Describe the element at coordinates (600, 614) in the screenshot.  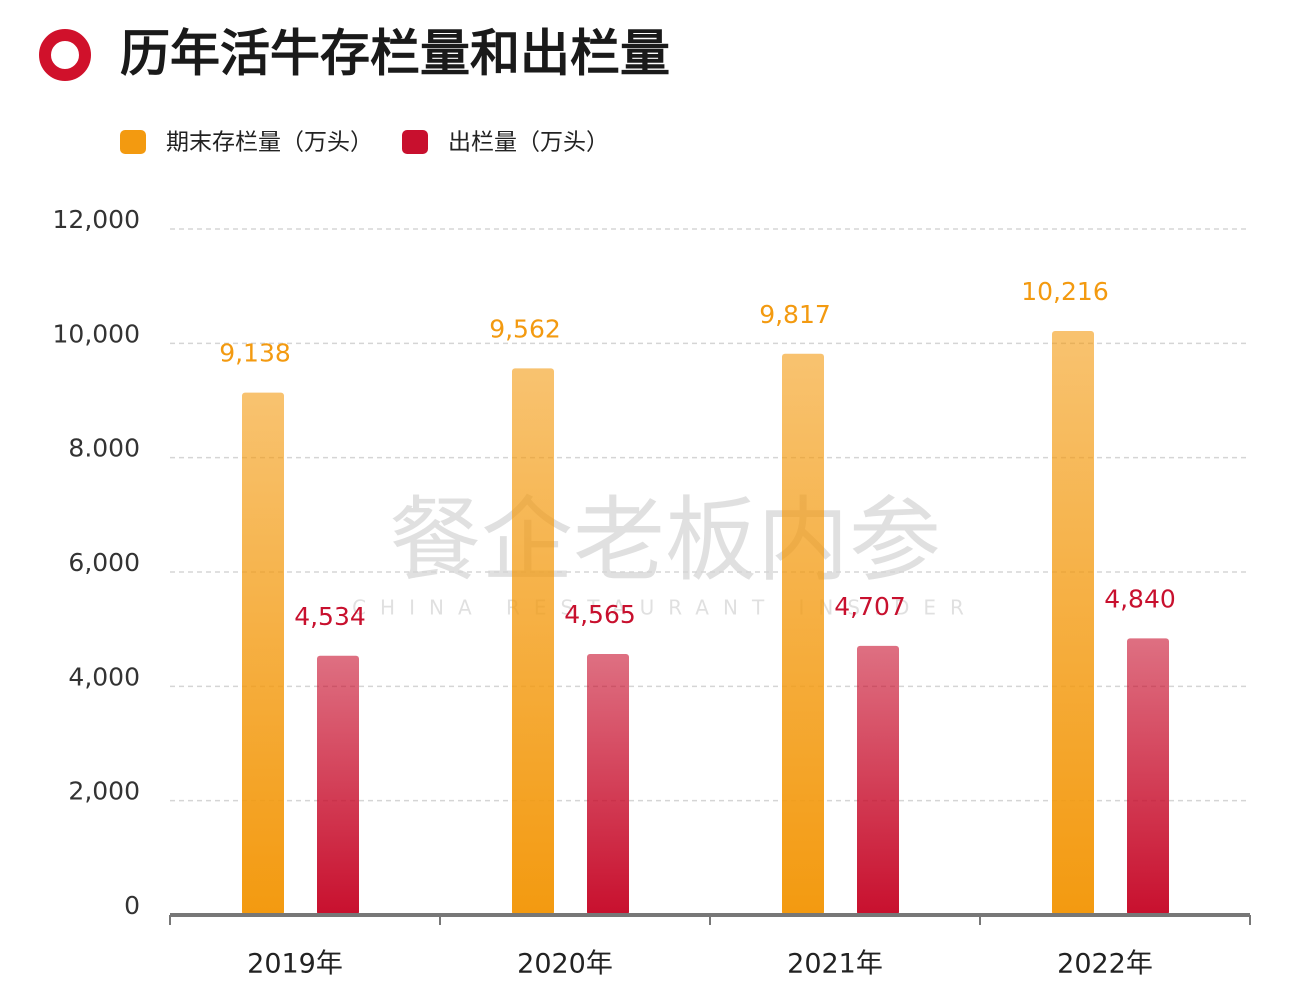
I see `data-label: 4,565` at that location.